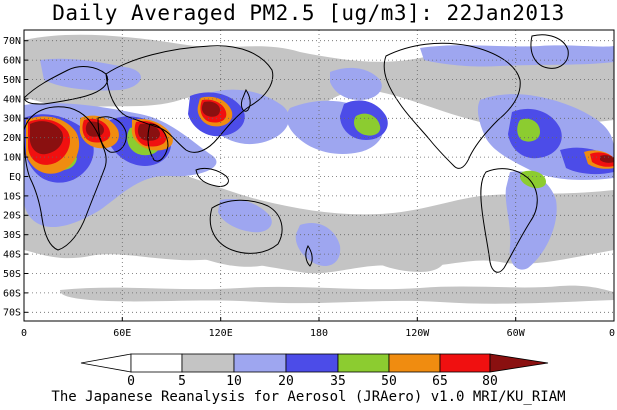 The image size is (617, 410). What do you see at coordinates (212, 177) in the screenshot?
I see `coastline-indonesia` at bounding box center [212, 177].